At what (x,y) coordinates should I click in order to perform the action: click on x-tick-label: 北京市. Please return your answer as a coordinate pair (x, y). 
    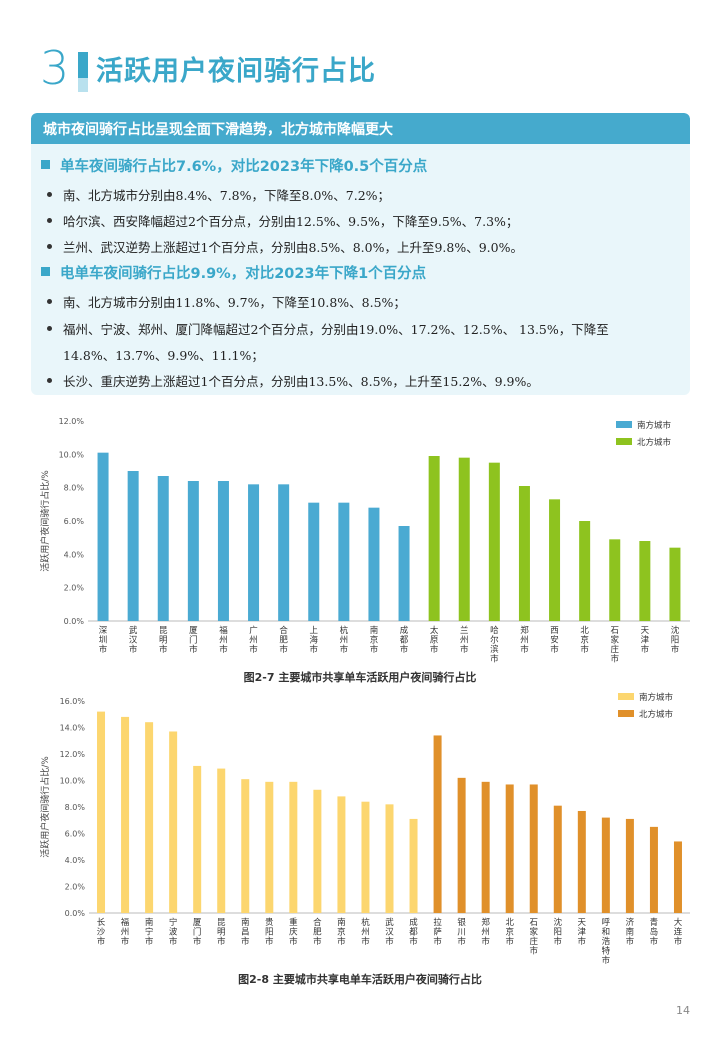
    Looking at the image, I should click on (509, 932).